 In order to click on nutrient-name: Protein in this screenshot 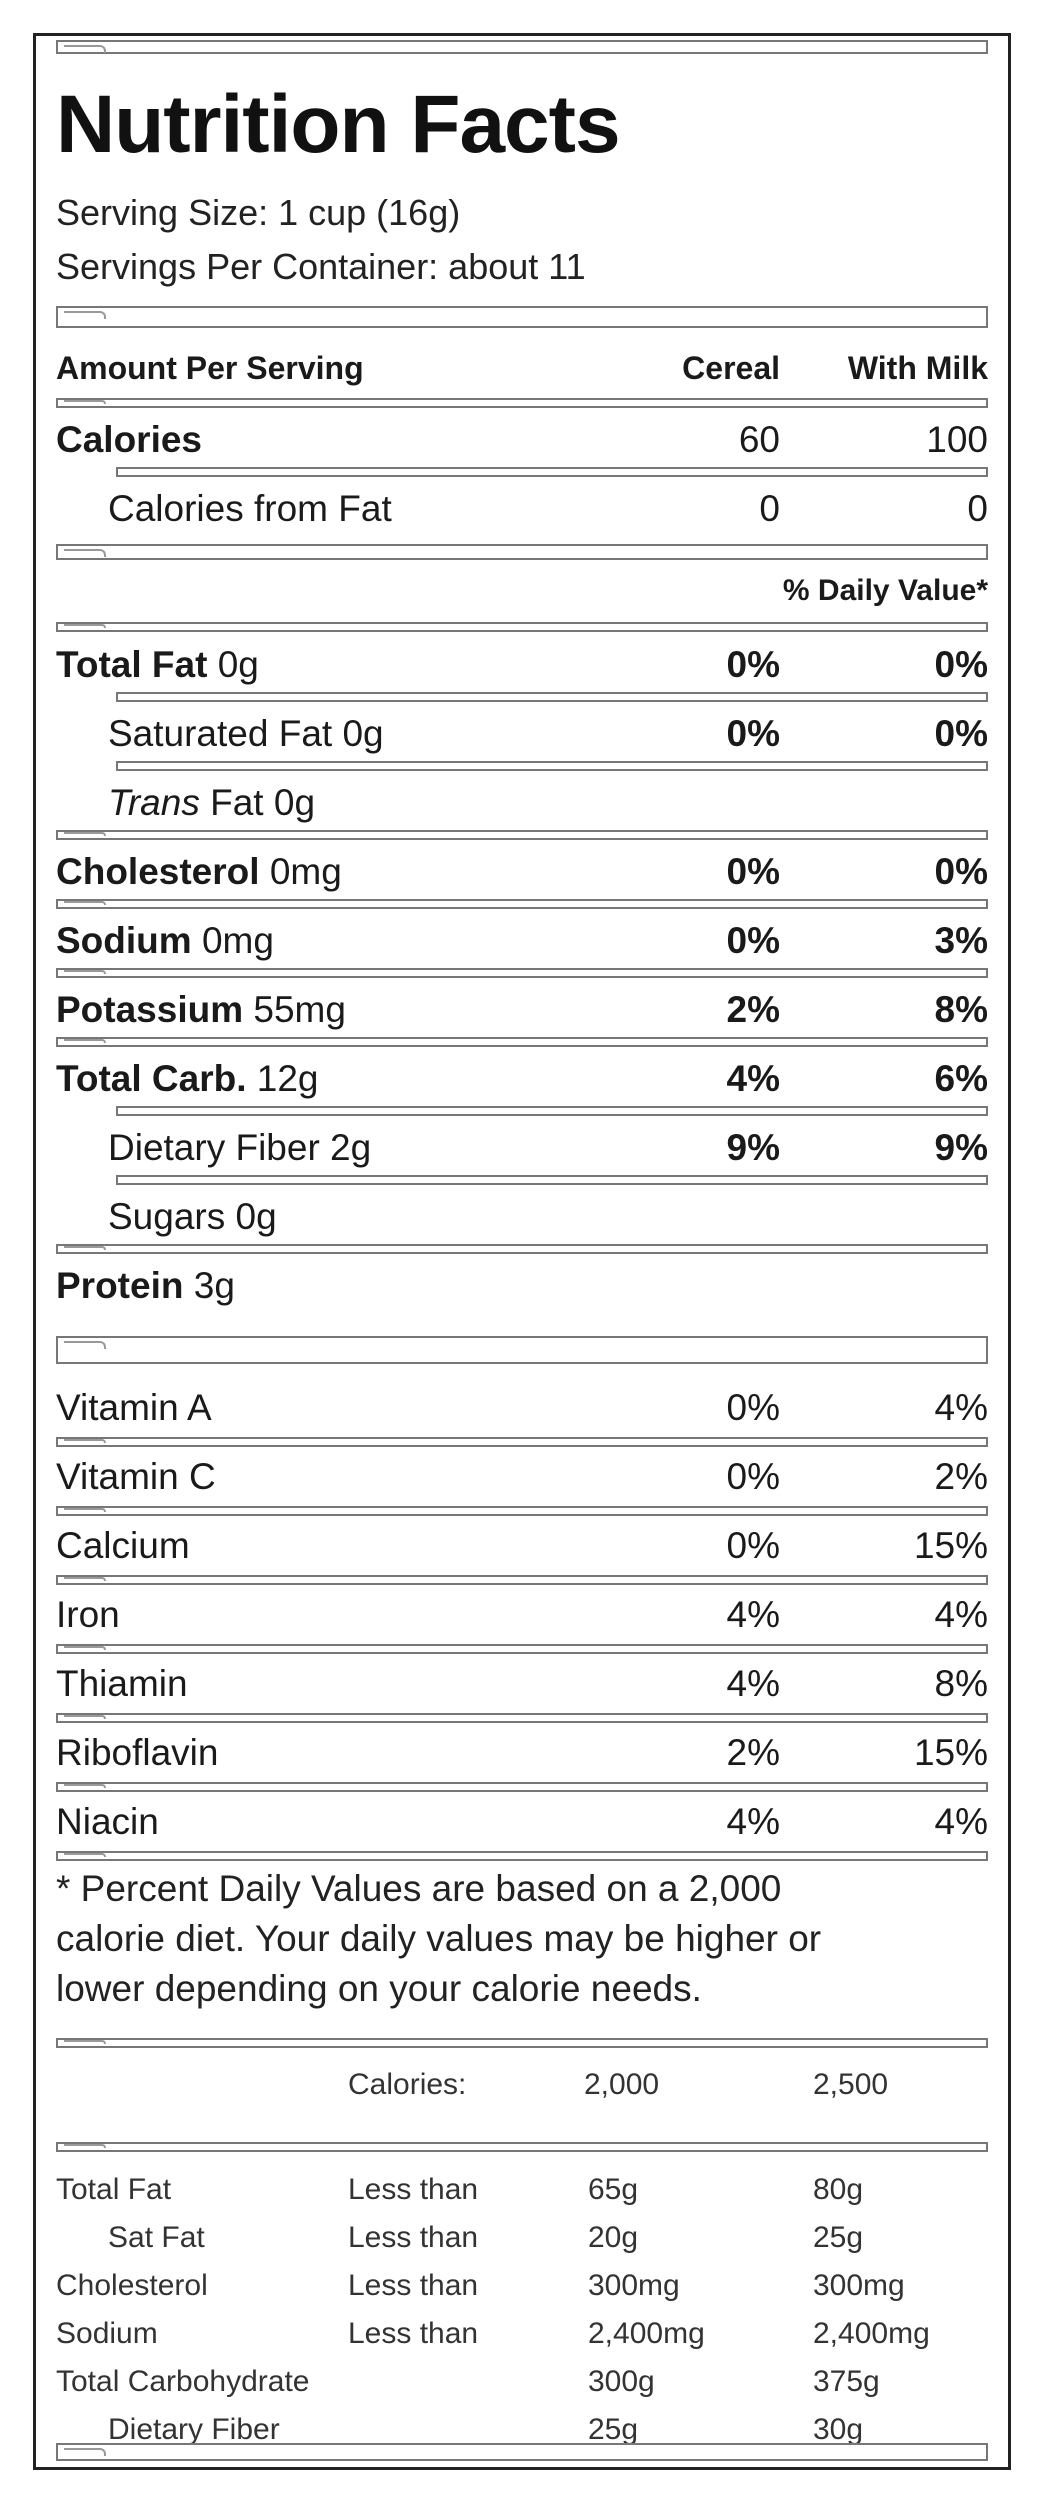, I will do `click(120, 1285)`.